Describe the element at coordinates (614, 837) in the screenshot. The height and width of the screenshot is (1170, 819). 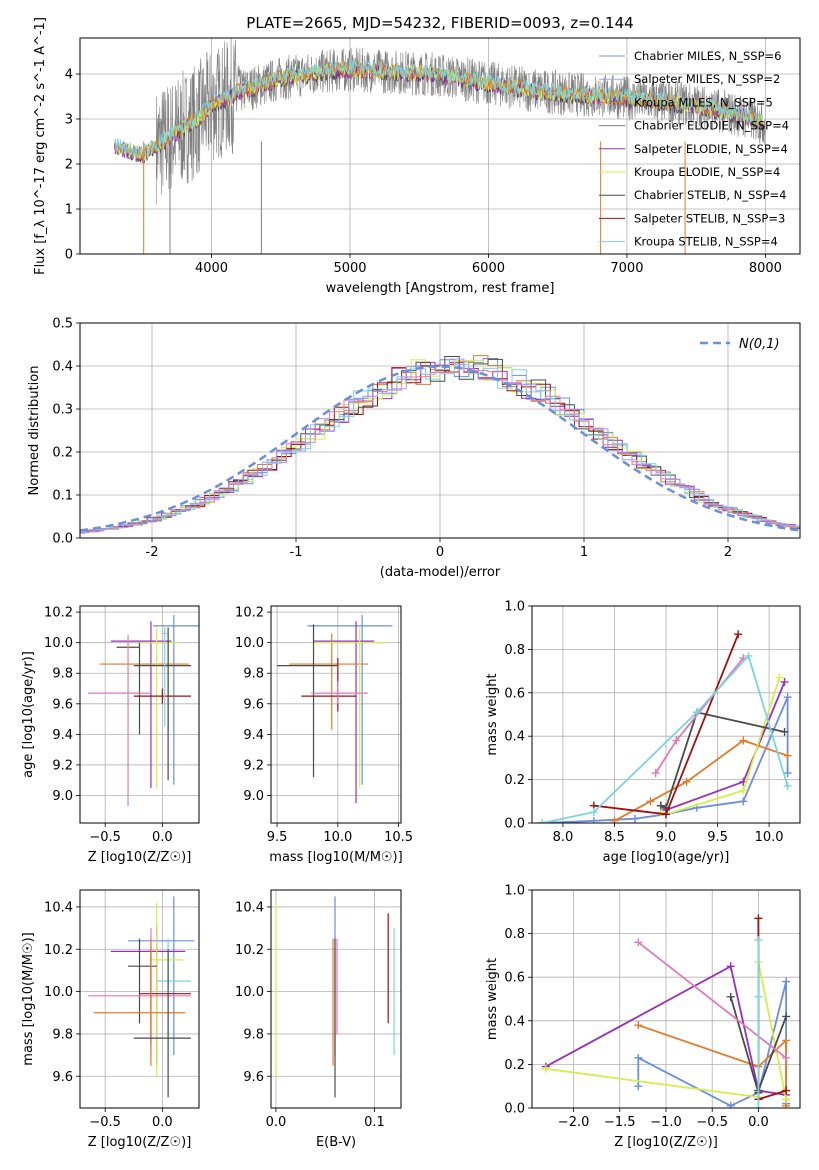
I see `x-tick-label: 8.5` at that location.